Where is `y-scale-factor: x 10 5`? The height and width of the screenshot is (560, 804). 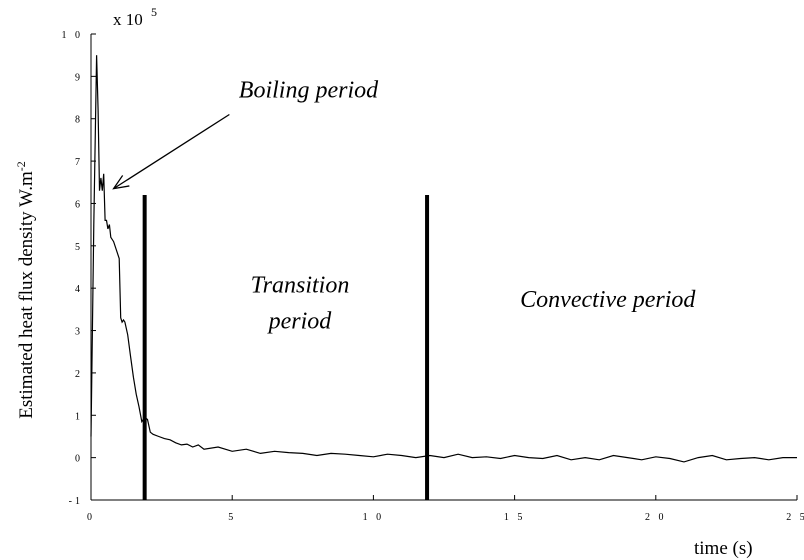
y-scale-factor: x 10 5 is located at coordinates (135, 17).